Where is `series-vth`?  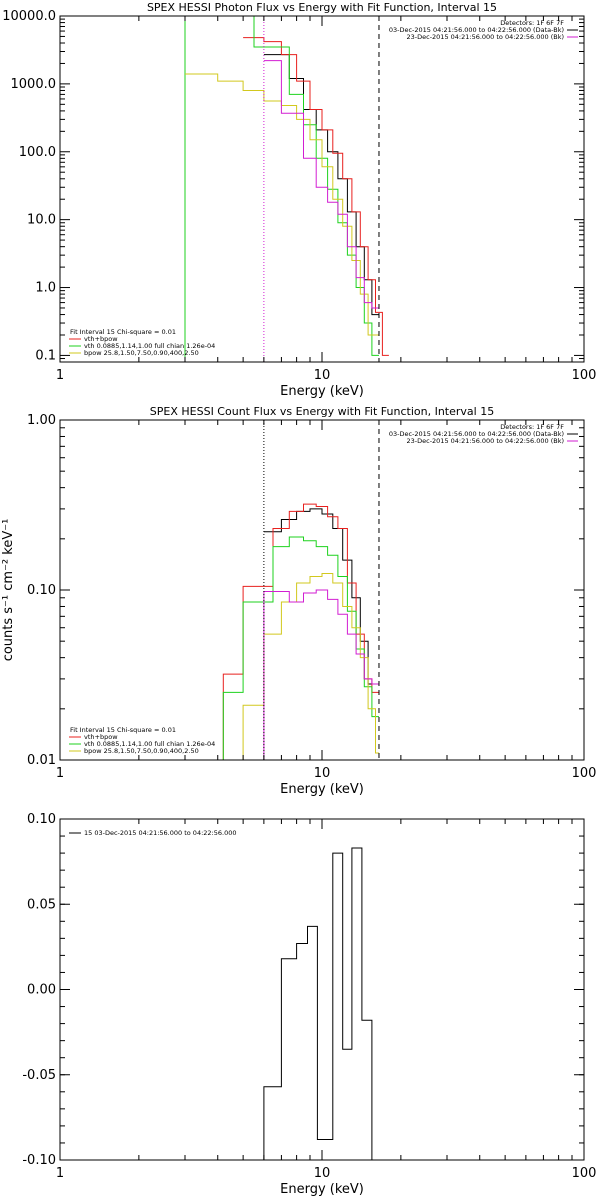 series-vth is located at coordinates (281, 189).